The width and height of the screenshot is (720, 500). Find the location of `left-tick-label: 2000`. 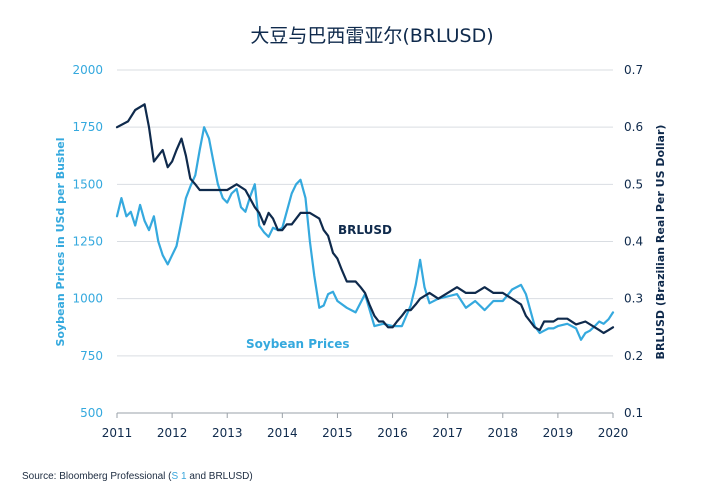

left-tick-label: 2000 is located at coordinates (87, 70).